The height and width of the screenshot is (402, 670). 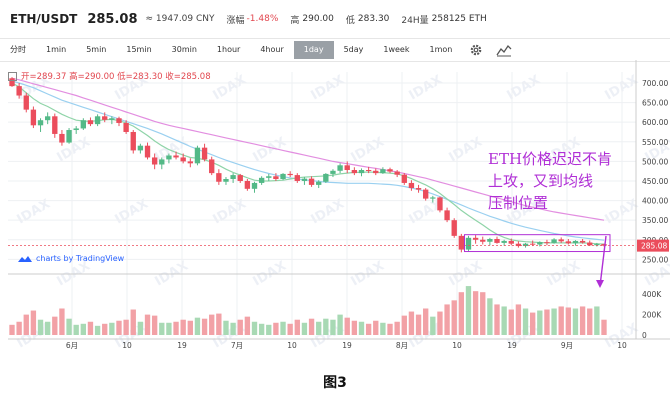 What do you see at coordinates (228, 49) in the screenshot?
I see `interval-tab-1hour: 1hour` at bounding box center [228, 49].